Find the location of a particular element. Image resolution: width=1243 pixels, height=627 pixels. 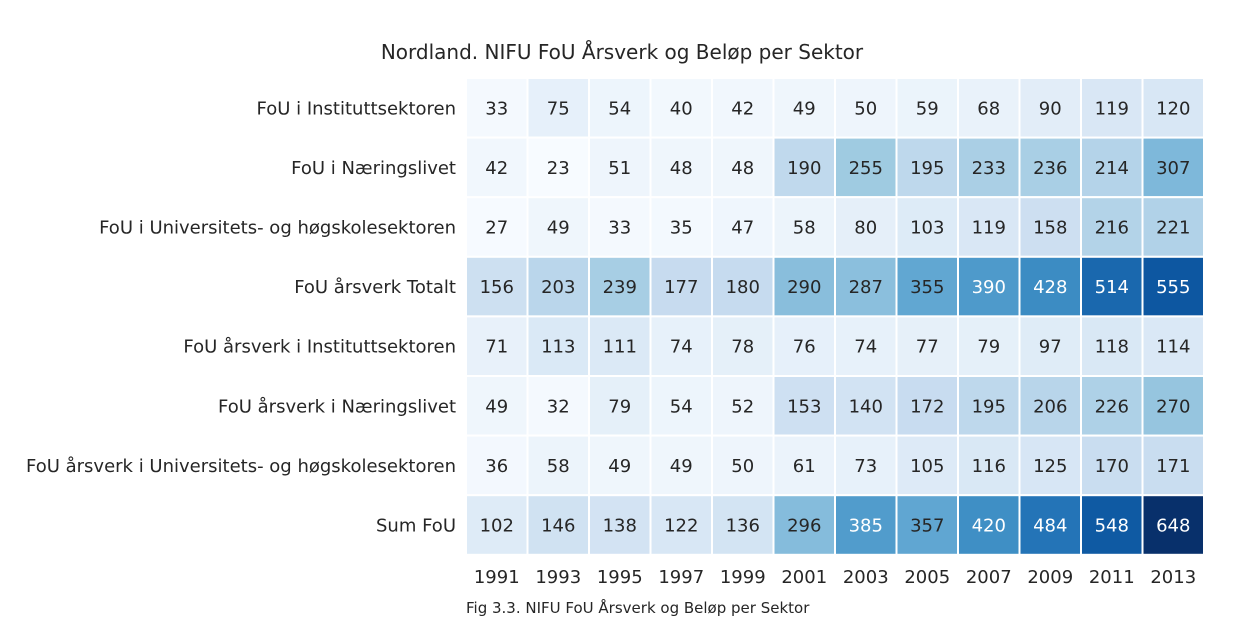

row-label-sum-fou: Sum FoU is located at coordinates (416, 526).